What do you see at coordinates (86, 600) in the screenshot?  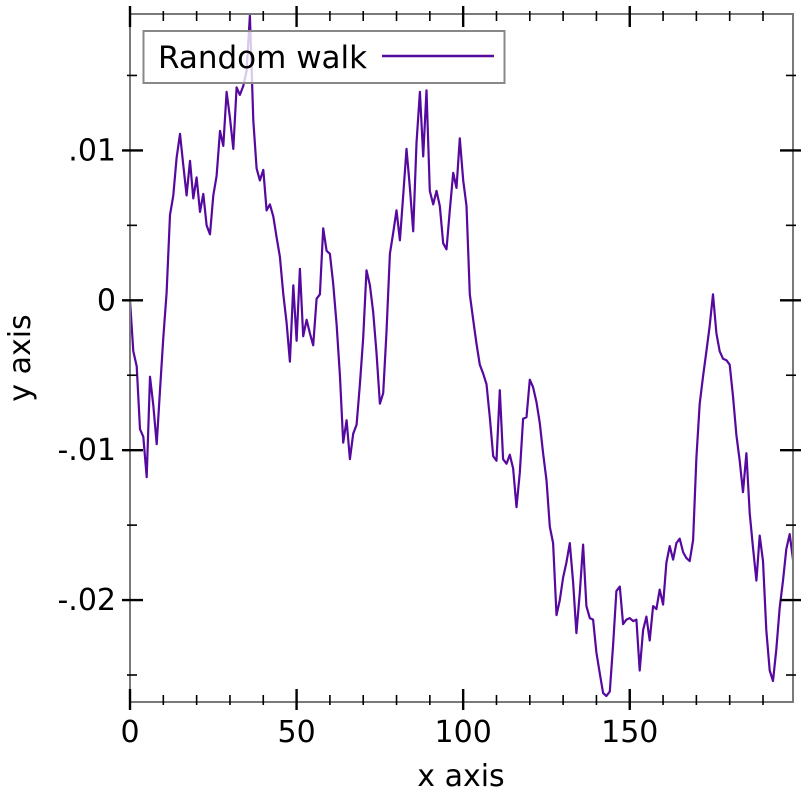 I see `y-tick-label: -.02` at bounding box center [86, 600].